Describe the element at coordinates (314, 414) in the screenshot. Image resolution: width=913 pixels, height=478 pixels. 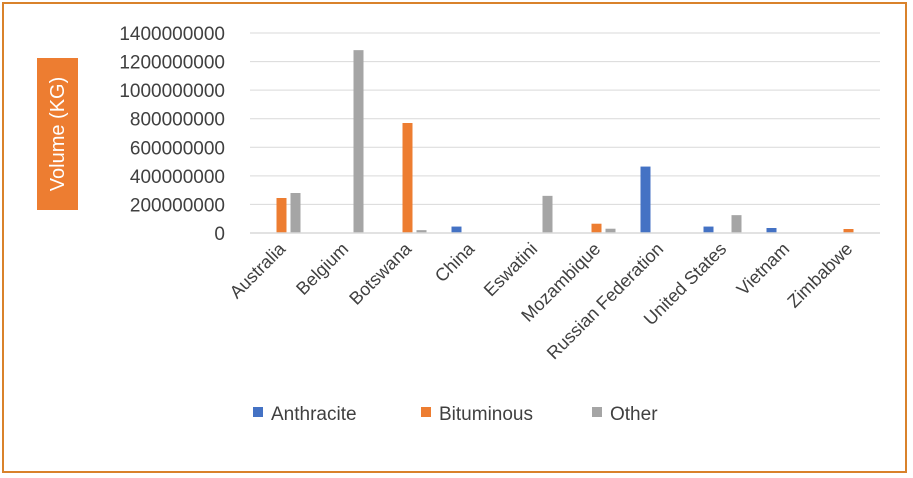
I see `legend-label-anthracite: Anthracite` at that location.